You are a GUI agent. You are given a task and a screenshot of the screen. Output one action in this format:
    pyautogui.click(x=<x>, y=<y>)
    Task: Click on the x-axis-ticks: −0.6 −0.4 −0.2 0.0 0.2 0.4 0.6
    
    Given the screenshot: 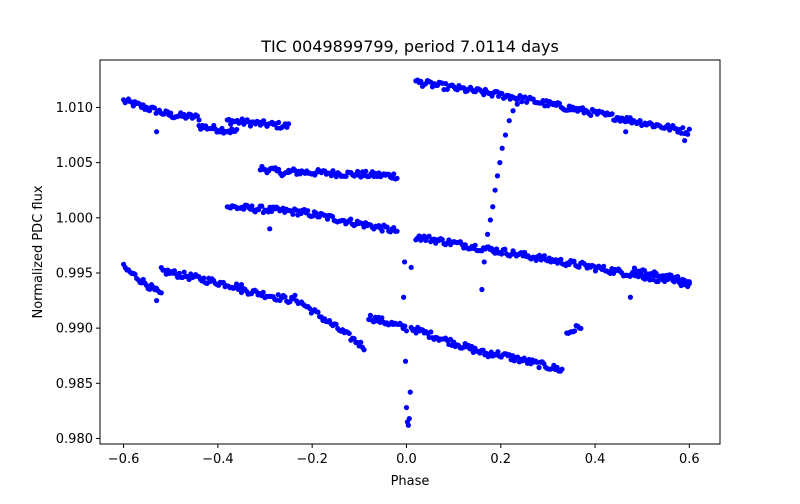 What is the action you would take?
    pyautogui.click(x=404, y=455)
    